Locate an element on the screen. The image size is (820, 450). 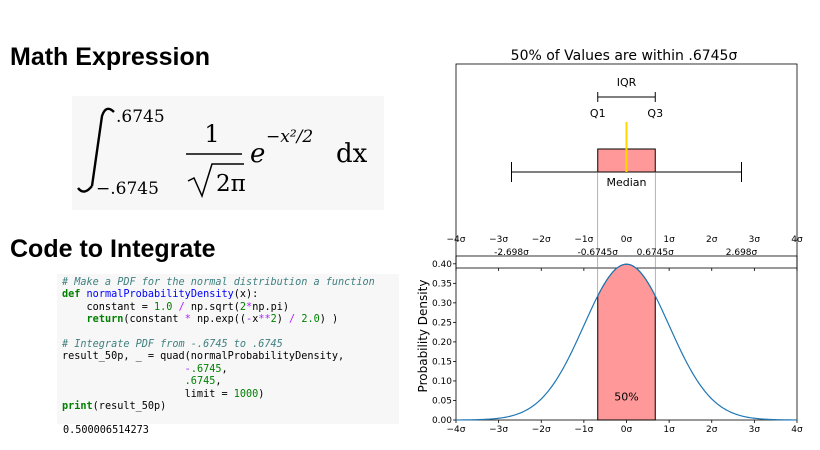
exp-base: e is located at coordinates (257, 154).